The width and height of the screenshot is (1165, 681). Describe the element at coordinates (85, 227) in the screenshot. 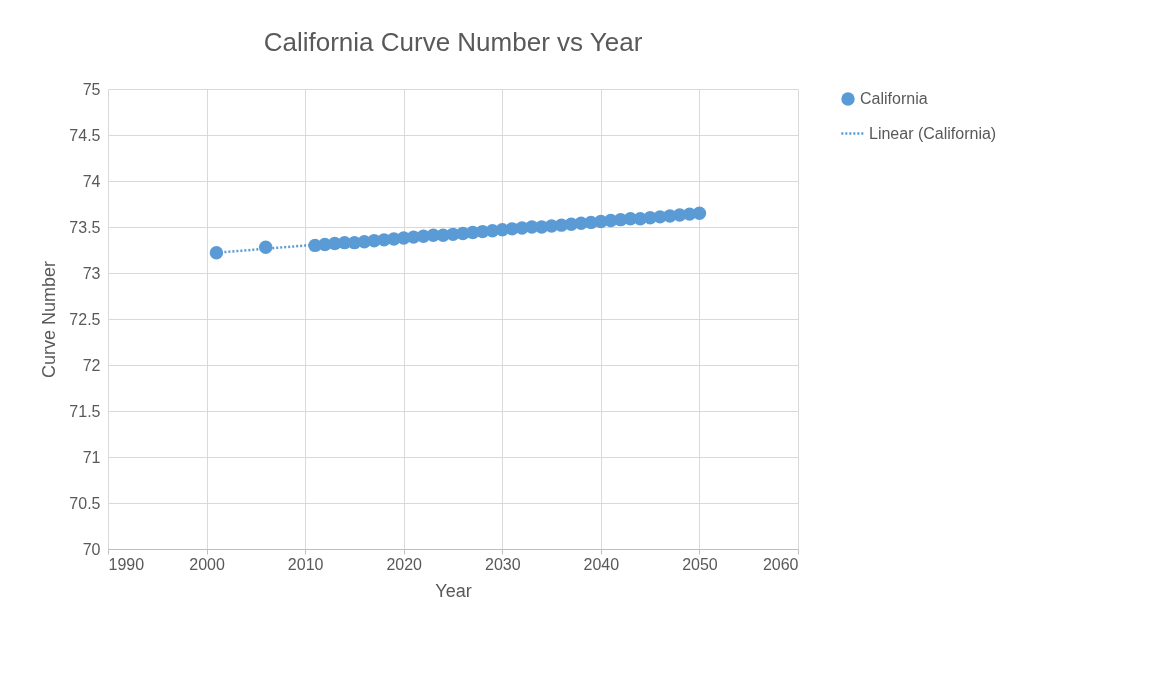

I see `y-tick-label: 73.5` at that location.